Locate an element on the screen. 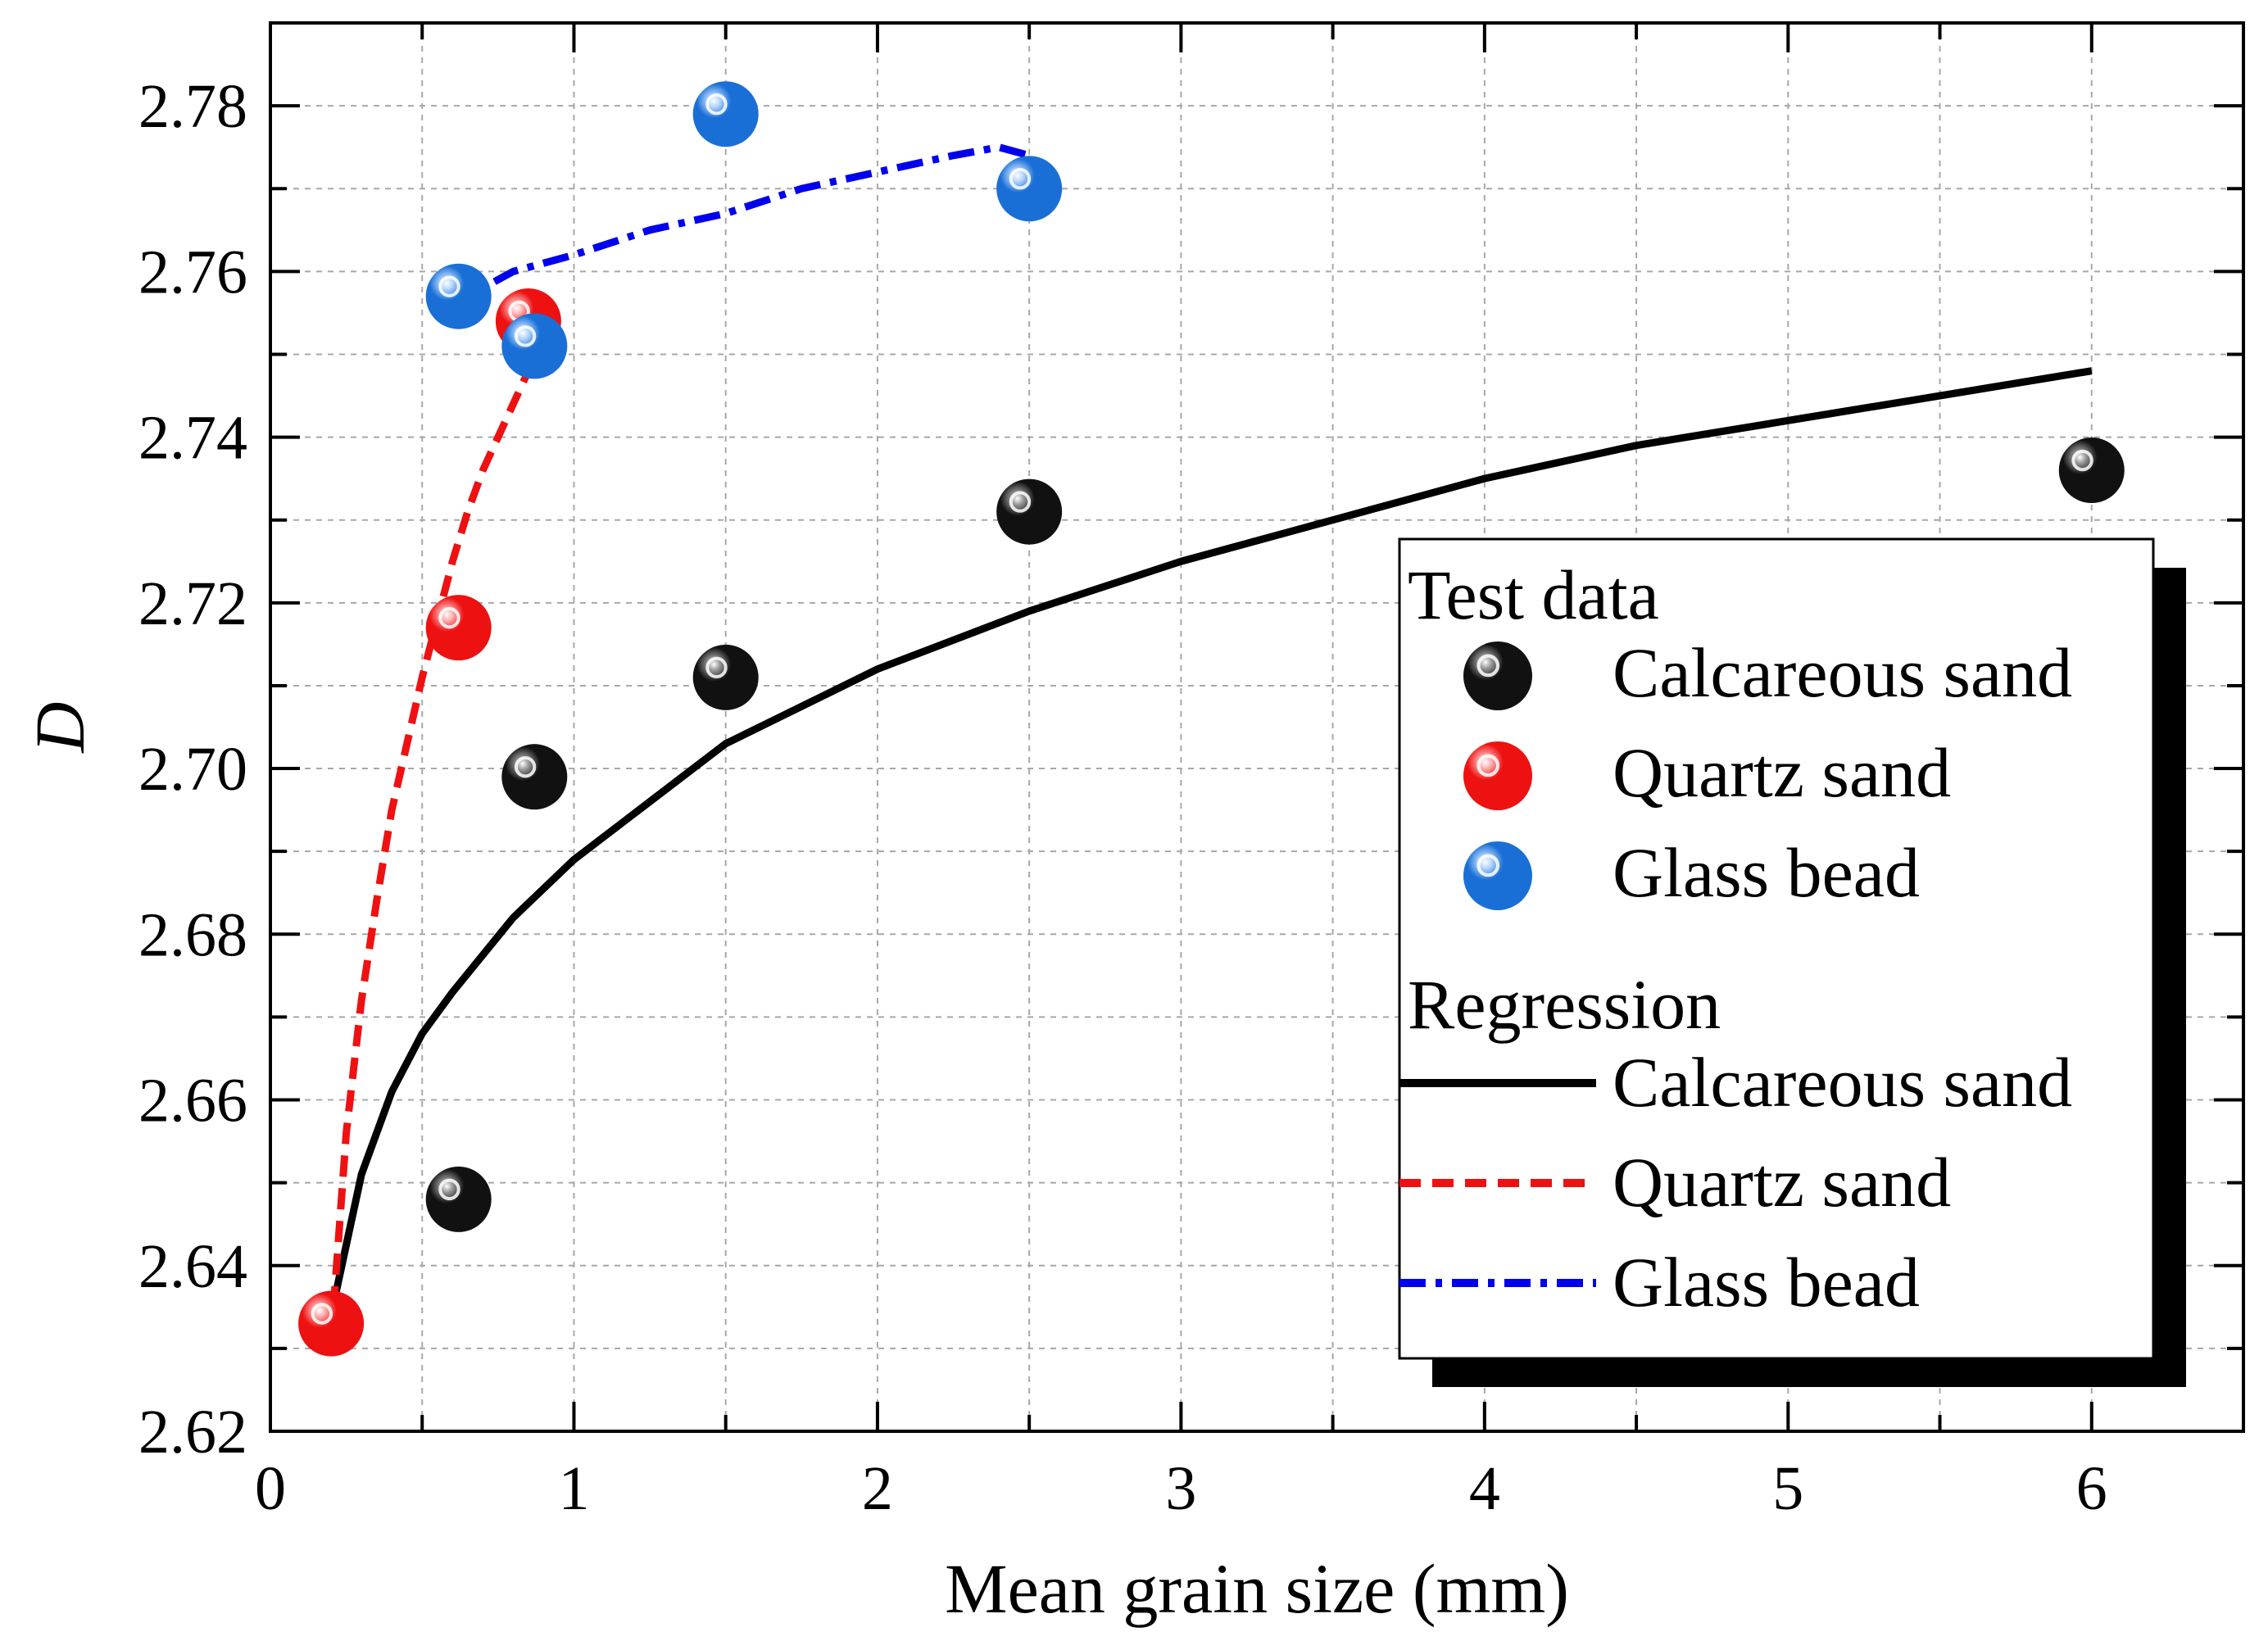 The image size is (2268, 1641). y-tick-label: 2.66 is located at coordinates (192, 1101).